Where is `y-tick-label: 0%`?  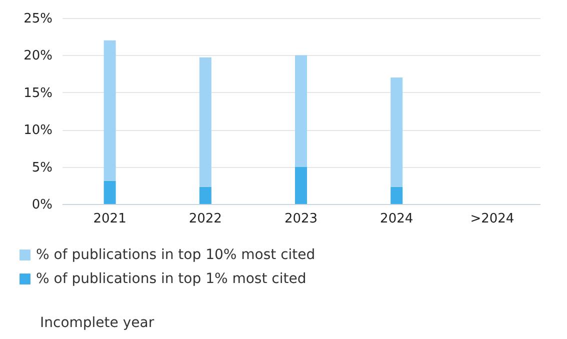
y-tick-label: 0% is located at coordinates (42, 205).